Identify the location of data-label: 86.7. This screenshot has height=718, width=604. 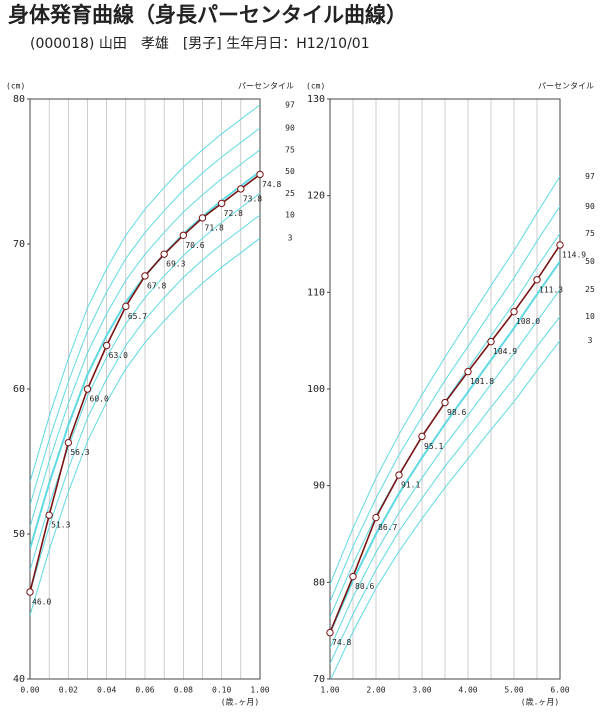
(387, 527).